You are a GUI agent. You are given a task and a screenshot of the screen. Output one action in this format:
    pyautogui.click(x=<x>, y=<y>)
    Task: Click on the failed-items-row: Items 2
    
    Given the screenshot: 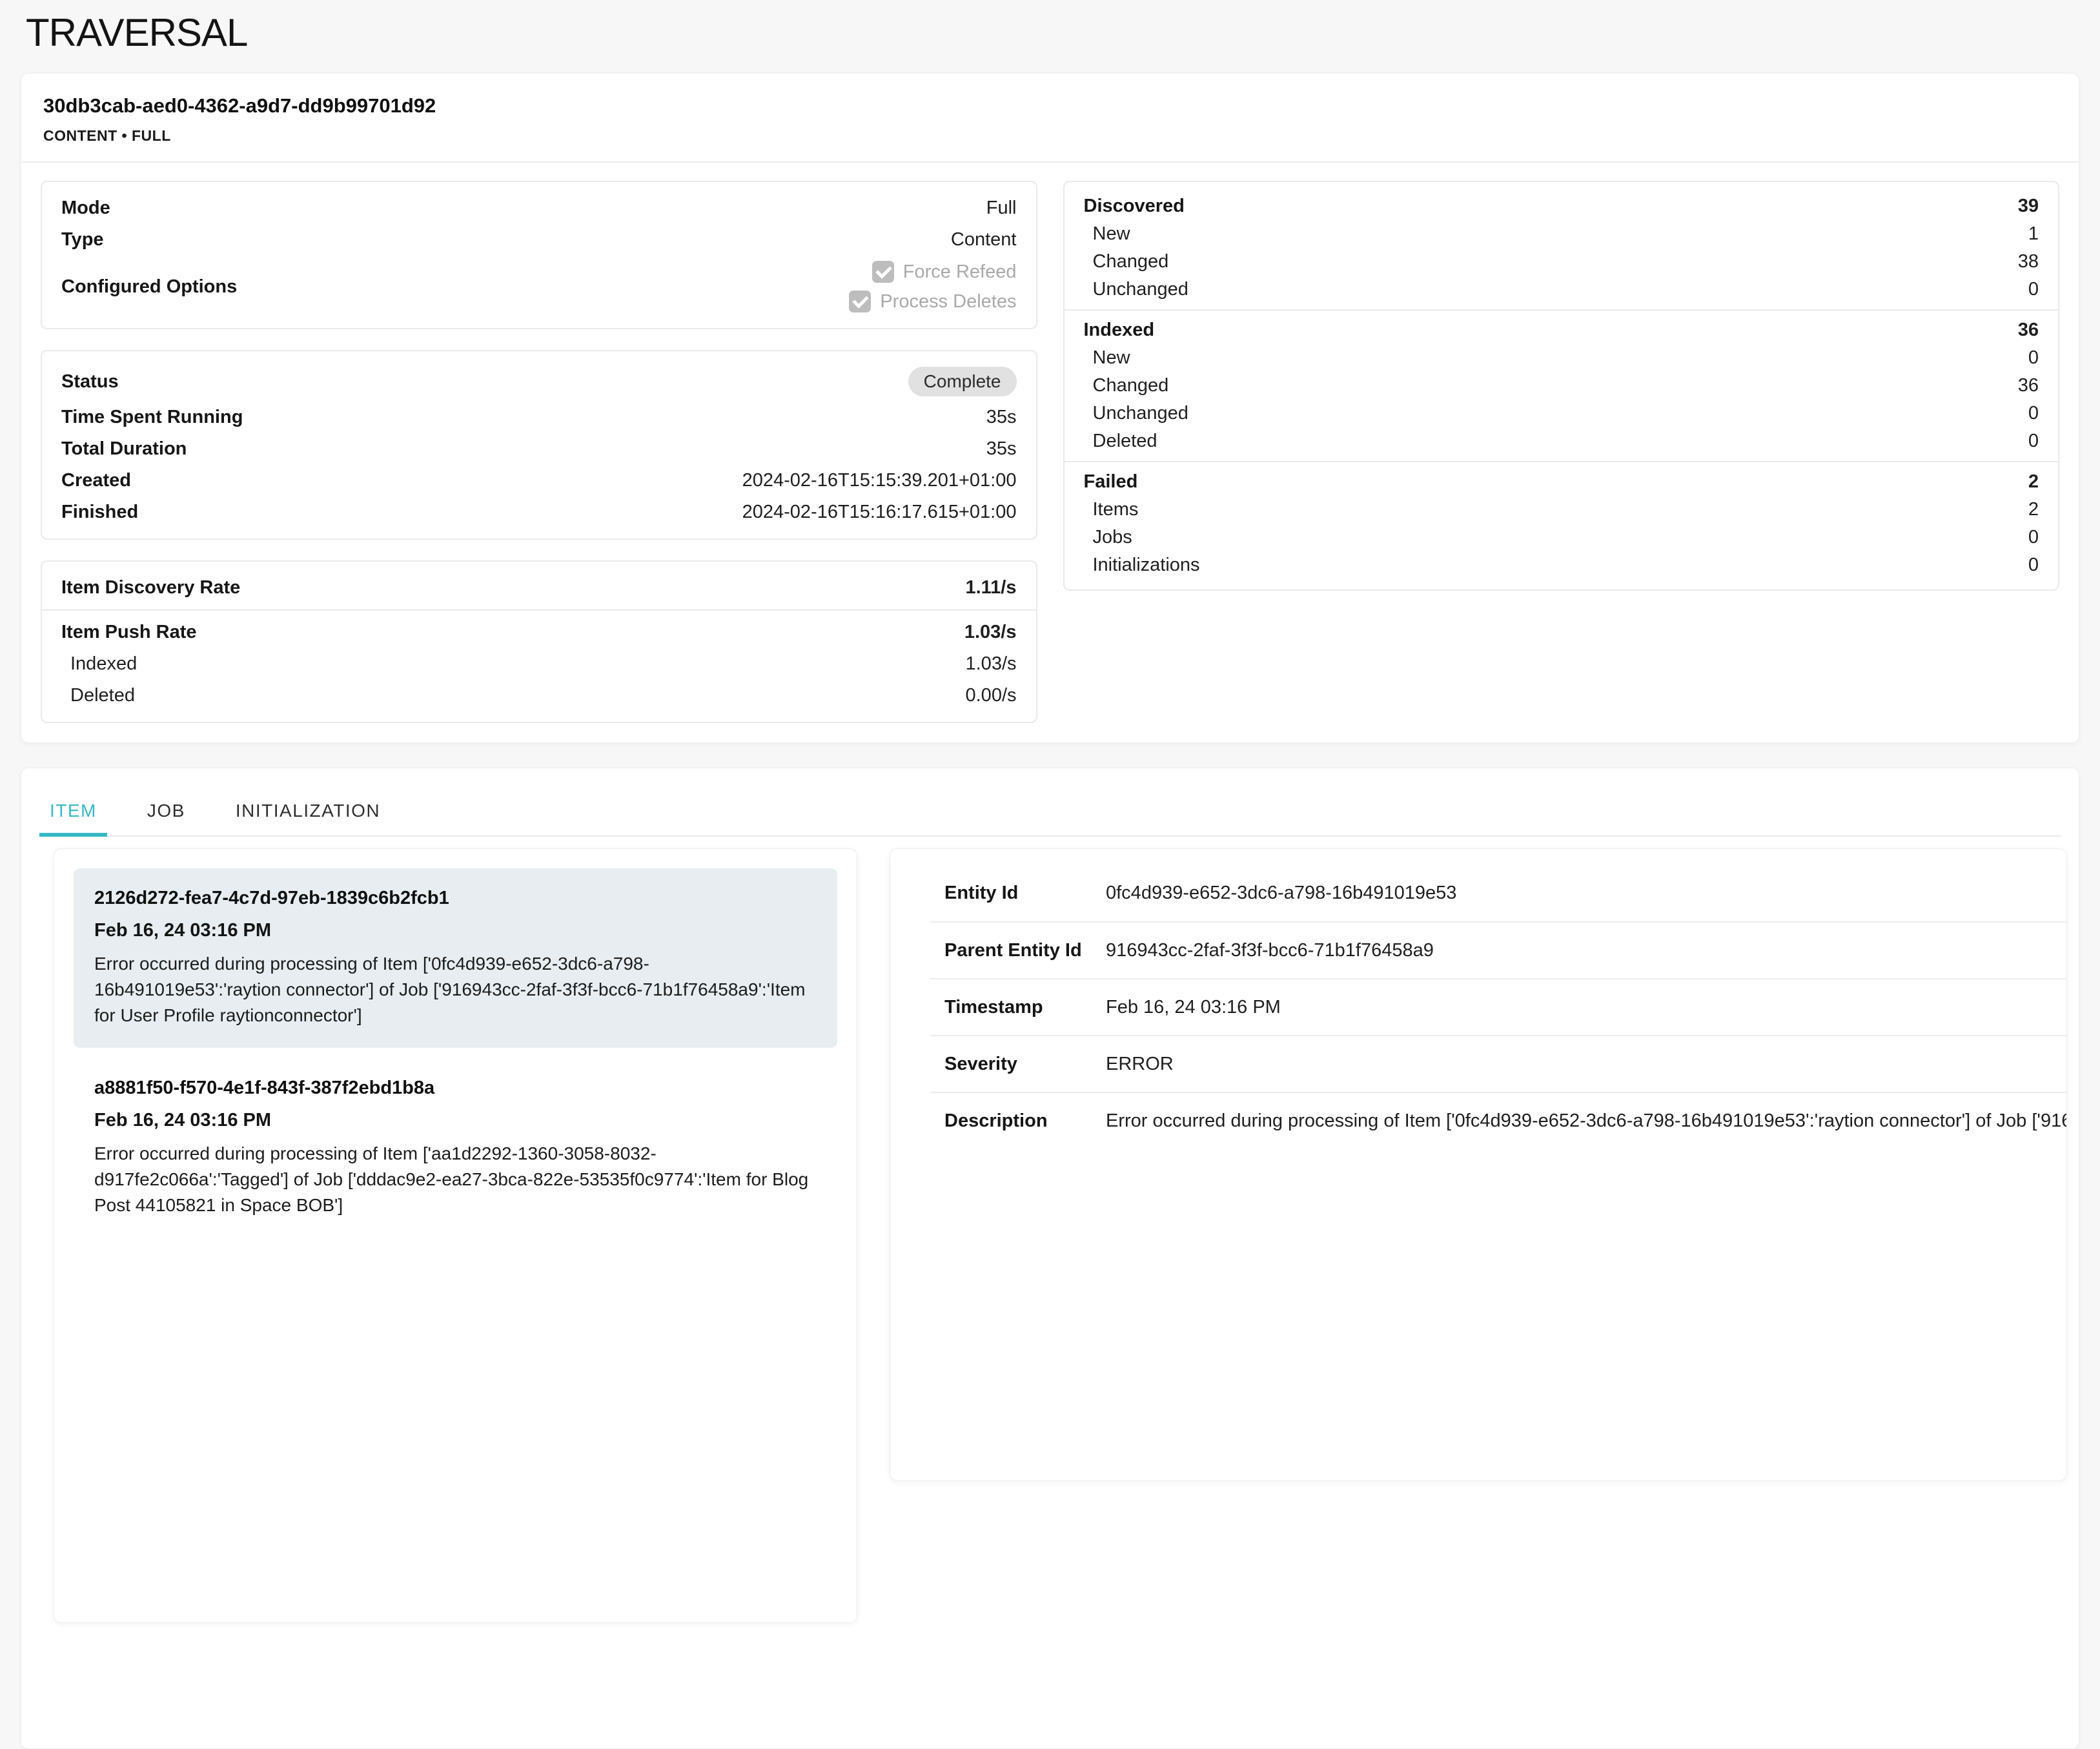 What is the action you would take?
    pyautogui.click(x=1562, y=510)
    